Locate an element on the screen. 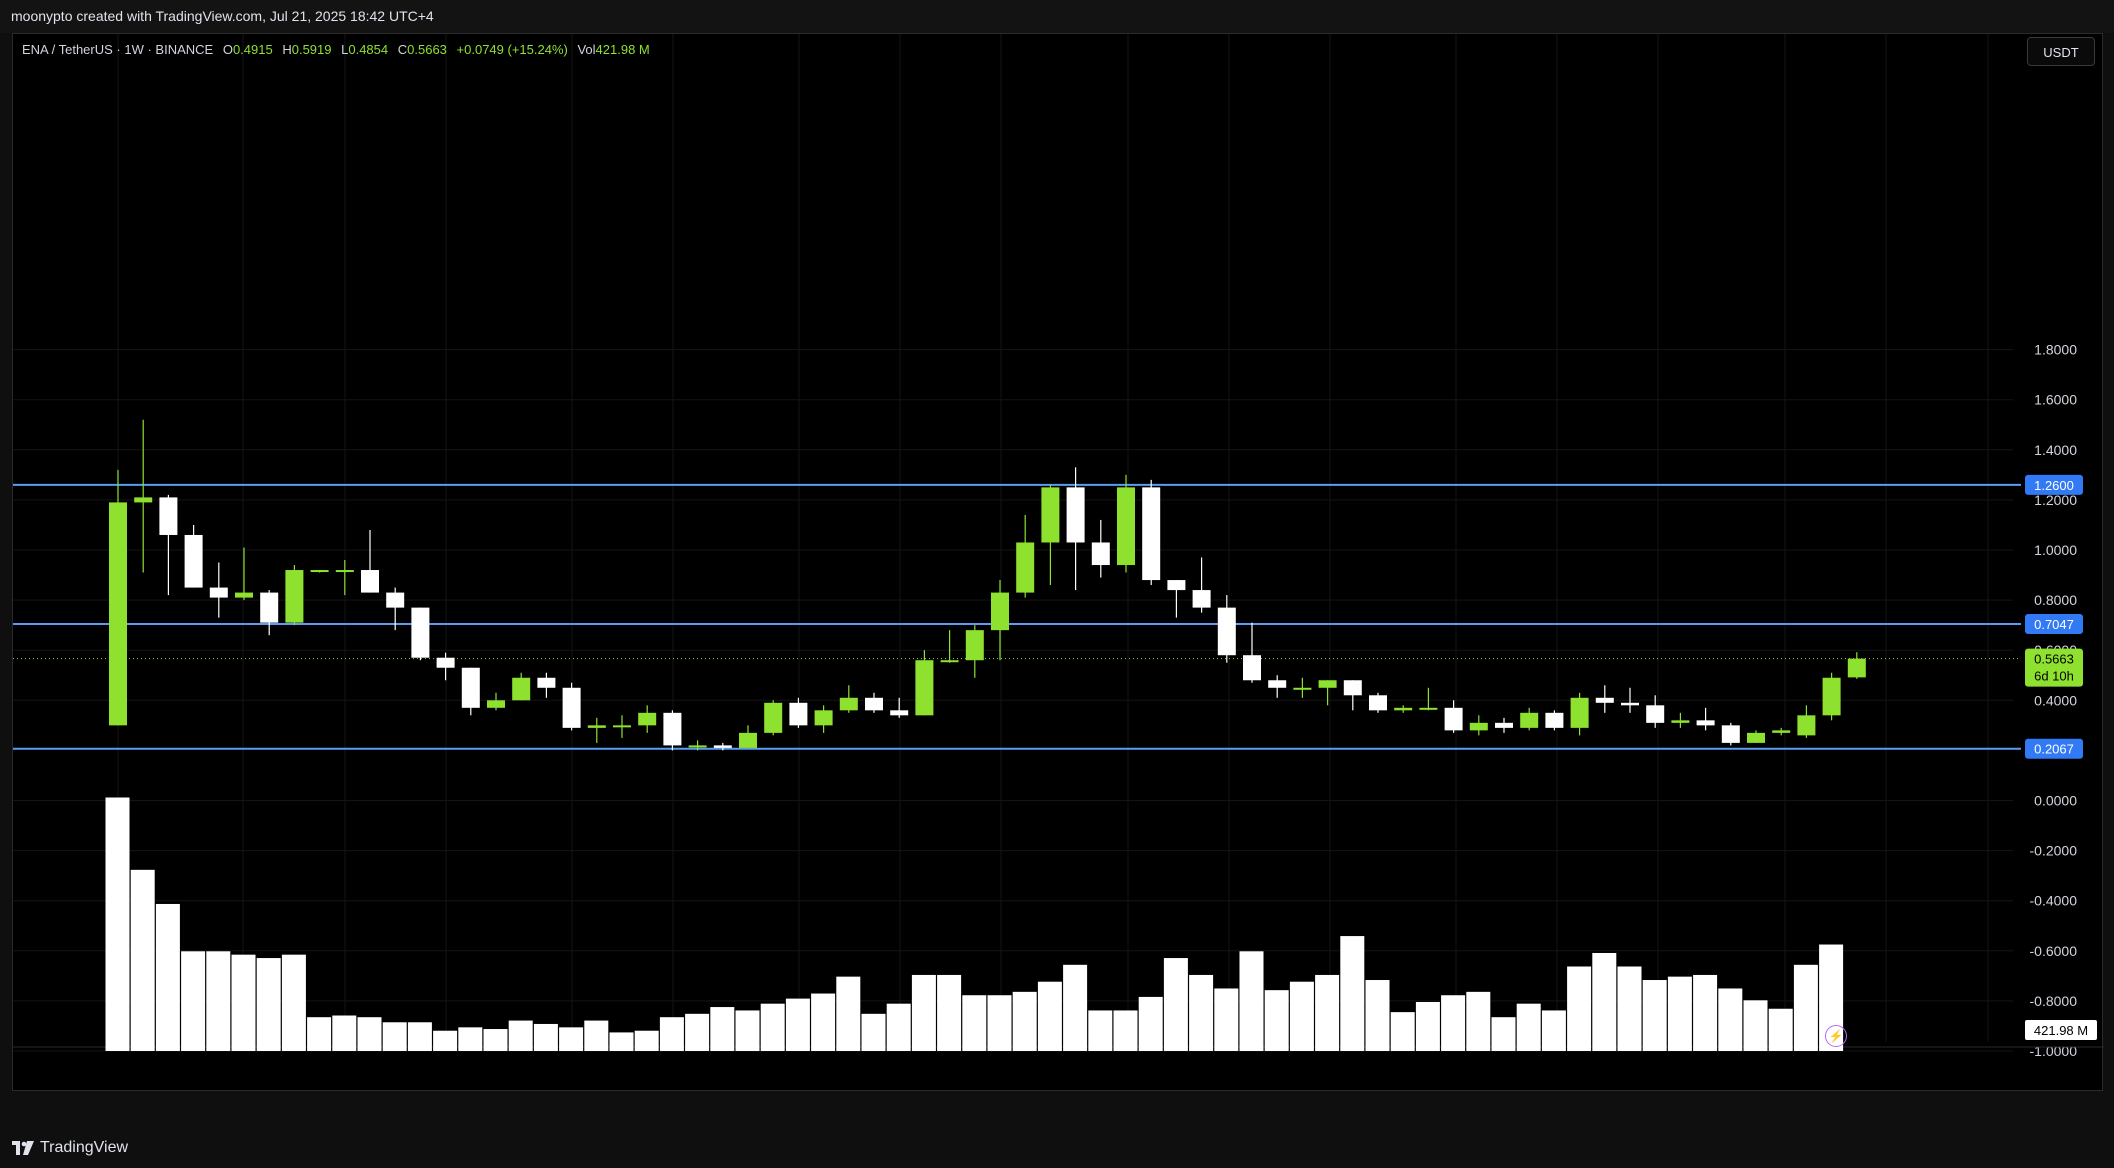 The width and height of the screenshot is (2114, 1168). y-tick-label: -0.8000 is located at coordinates (2054, 1001).